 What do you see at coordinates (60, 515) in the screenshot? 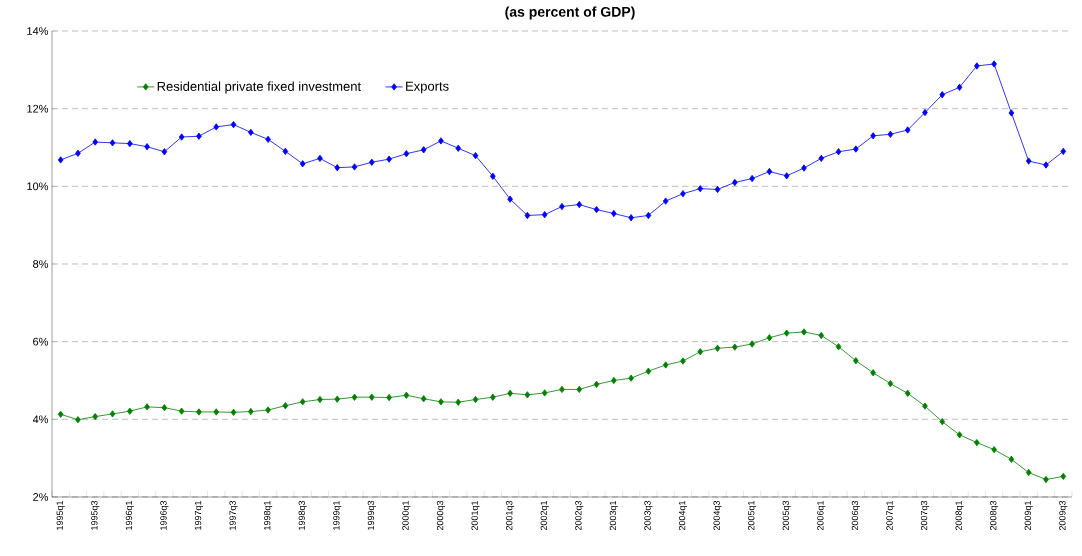
I see `x-tick-label: 1995q1` at bounding box center [60, 515].